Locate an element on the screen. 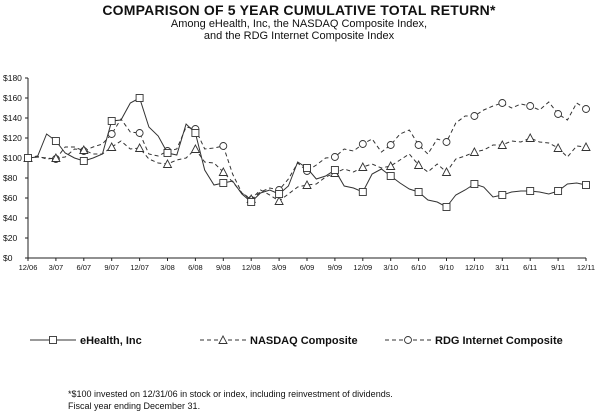 This screenshot has height=411, width=598. x-tick-label: 3/11 is located at coordinates (502, 267).